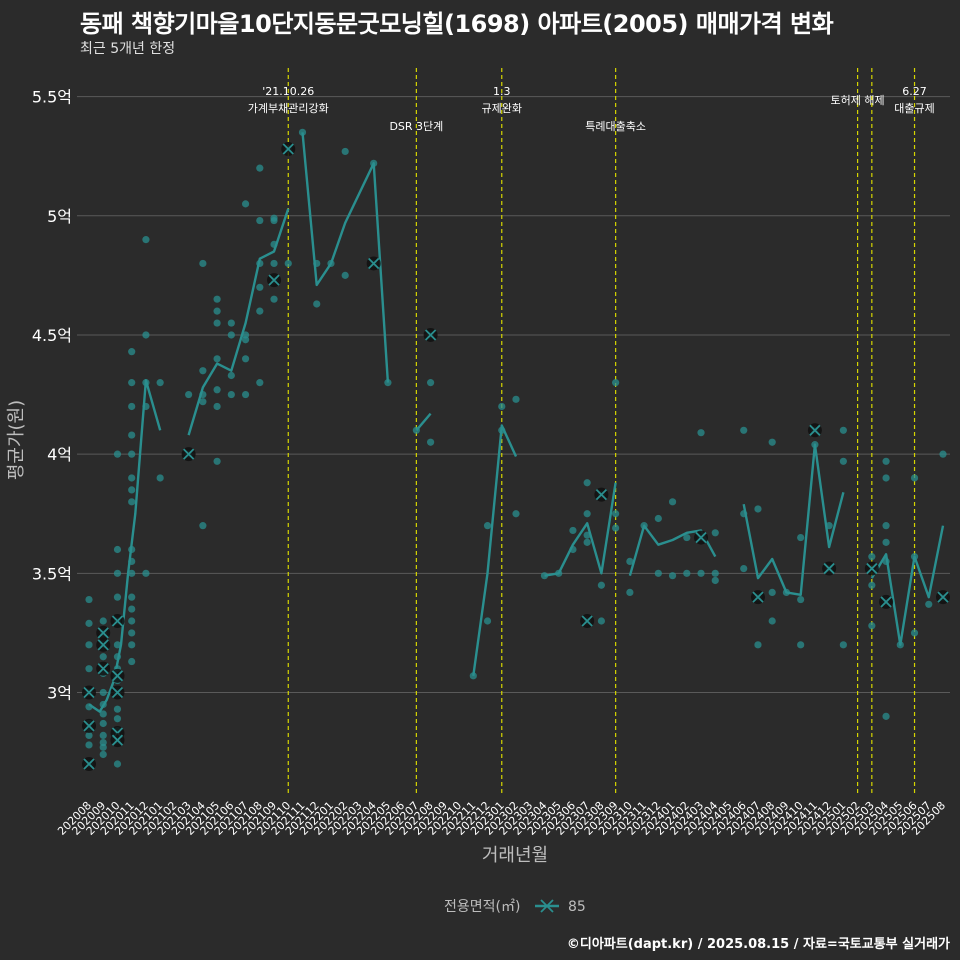 The image size is (960, 960). What do you see at coordinates (858, 100) in the screenshot?
I see `event-label: 토허제 해제` at bounding box center [858, 100].